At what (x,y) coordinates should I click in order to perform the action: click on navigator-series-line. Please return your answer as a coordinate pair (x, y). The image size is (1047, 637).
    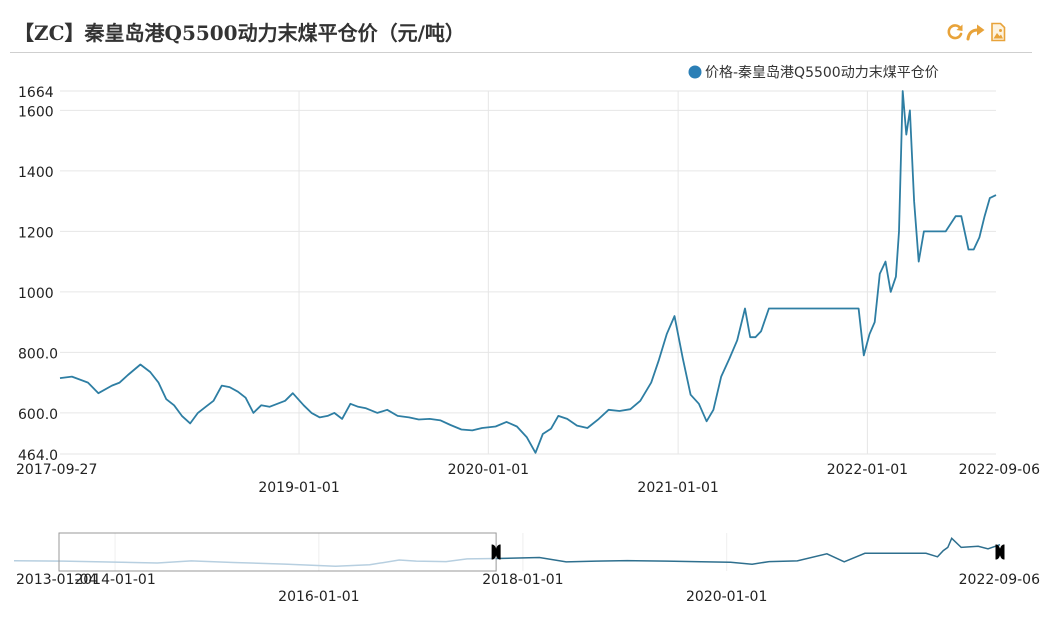
    Looking at the image, I should click on (748, 551).